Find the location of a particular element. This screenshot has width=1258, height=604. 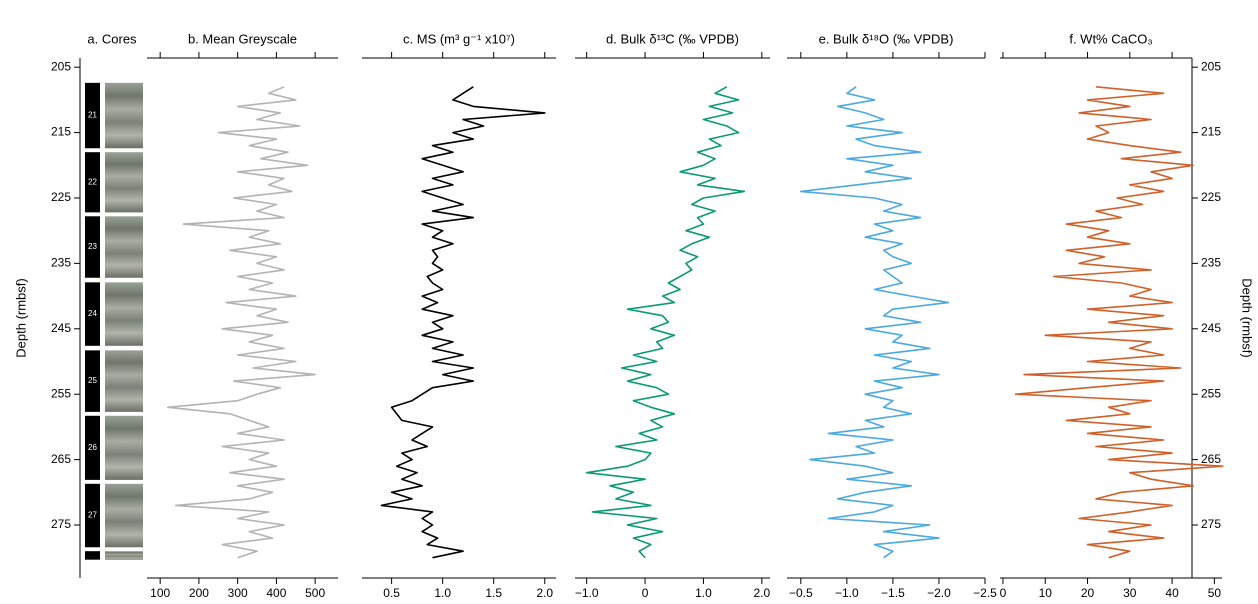

core-label: 23 is located at coordinates (92, 246).